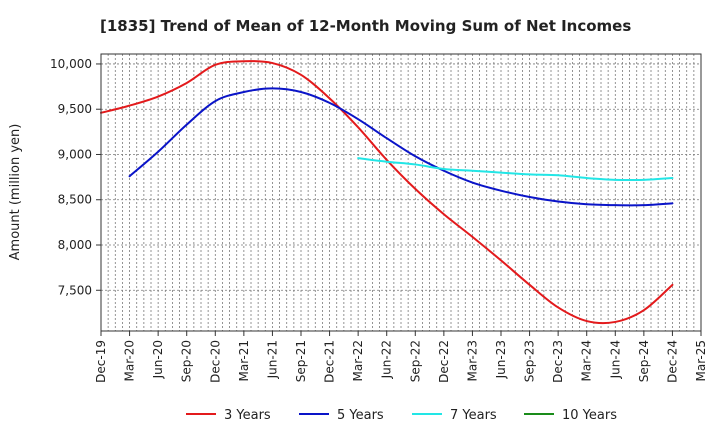 The image size is (720, 440). What do you see at coordinates (101, 361) in the screenshot?
I see `x-tick-label: Dec-19` at bounding box center [101, 361].